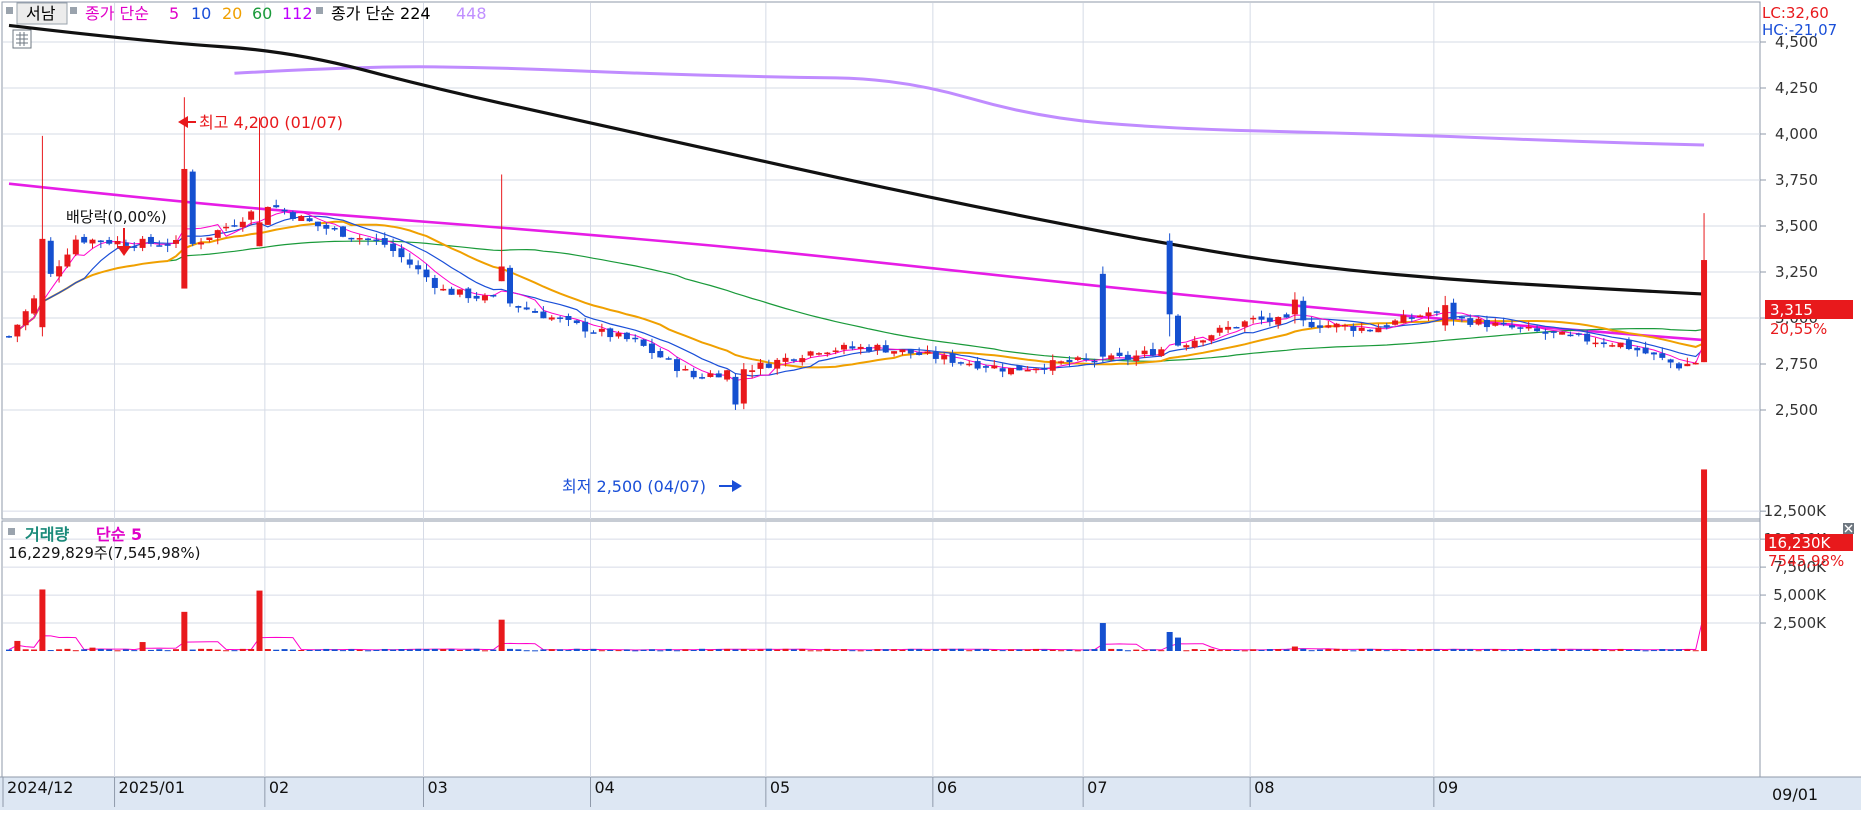 The image size is (1861, 814). I want to click on ma-period-448: 448, so click(471, 13).